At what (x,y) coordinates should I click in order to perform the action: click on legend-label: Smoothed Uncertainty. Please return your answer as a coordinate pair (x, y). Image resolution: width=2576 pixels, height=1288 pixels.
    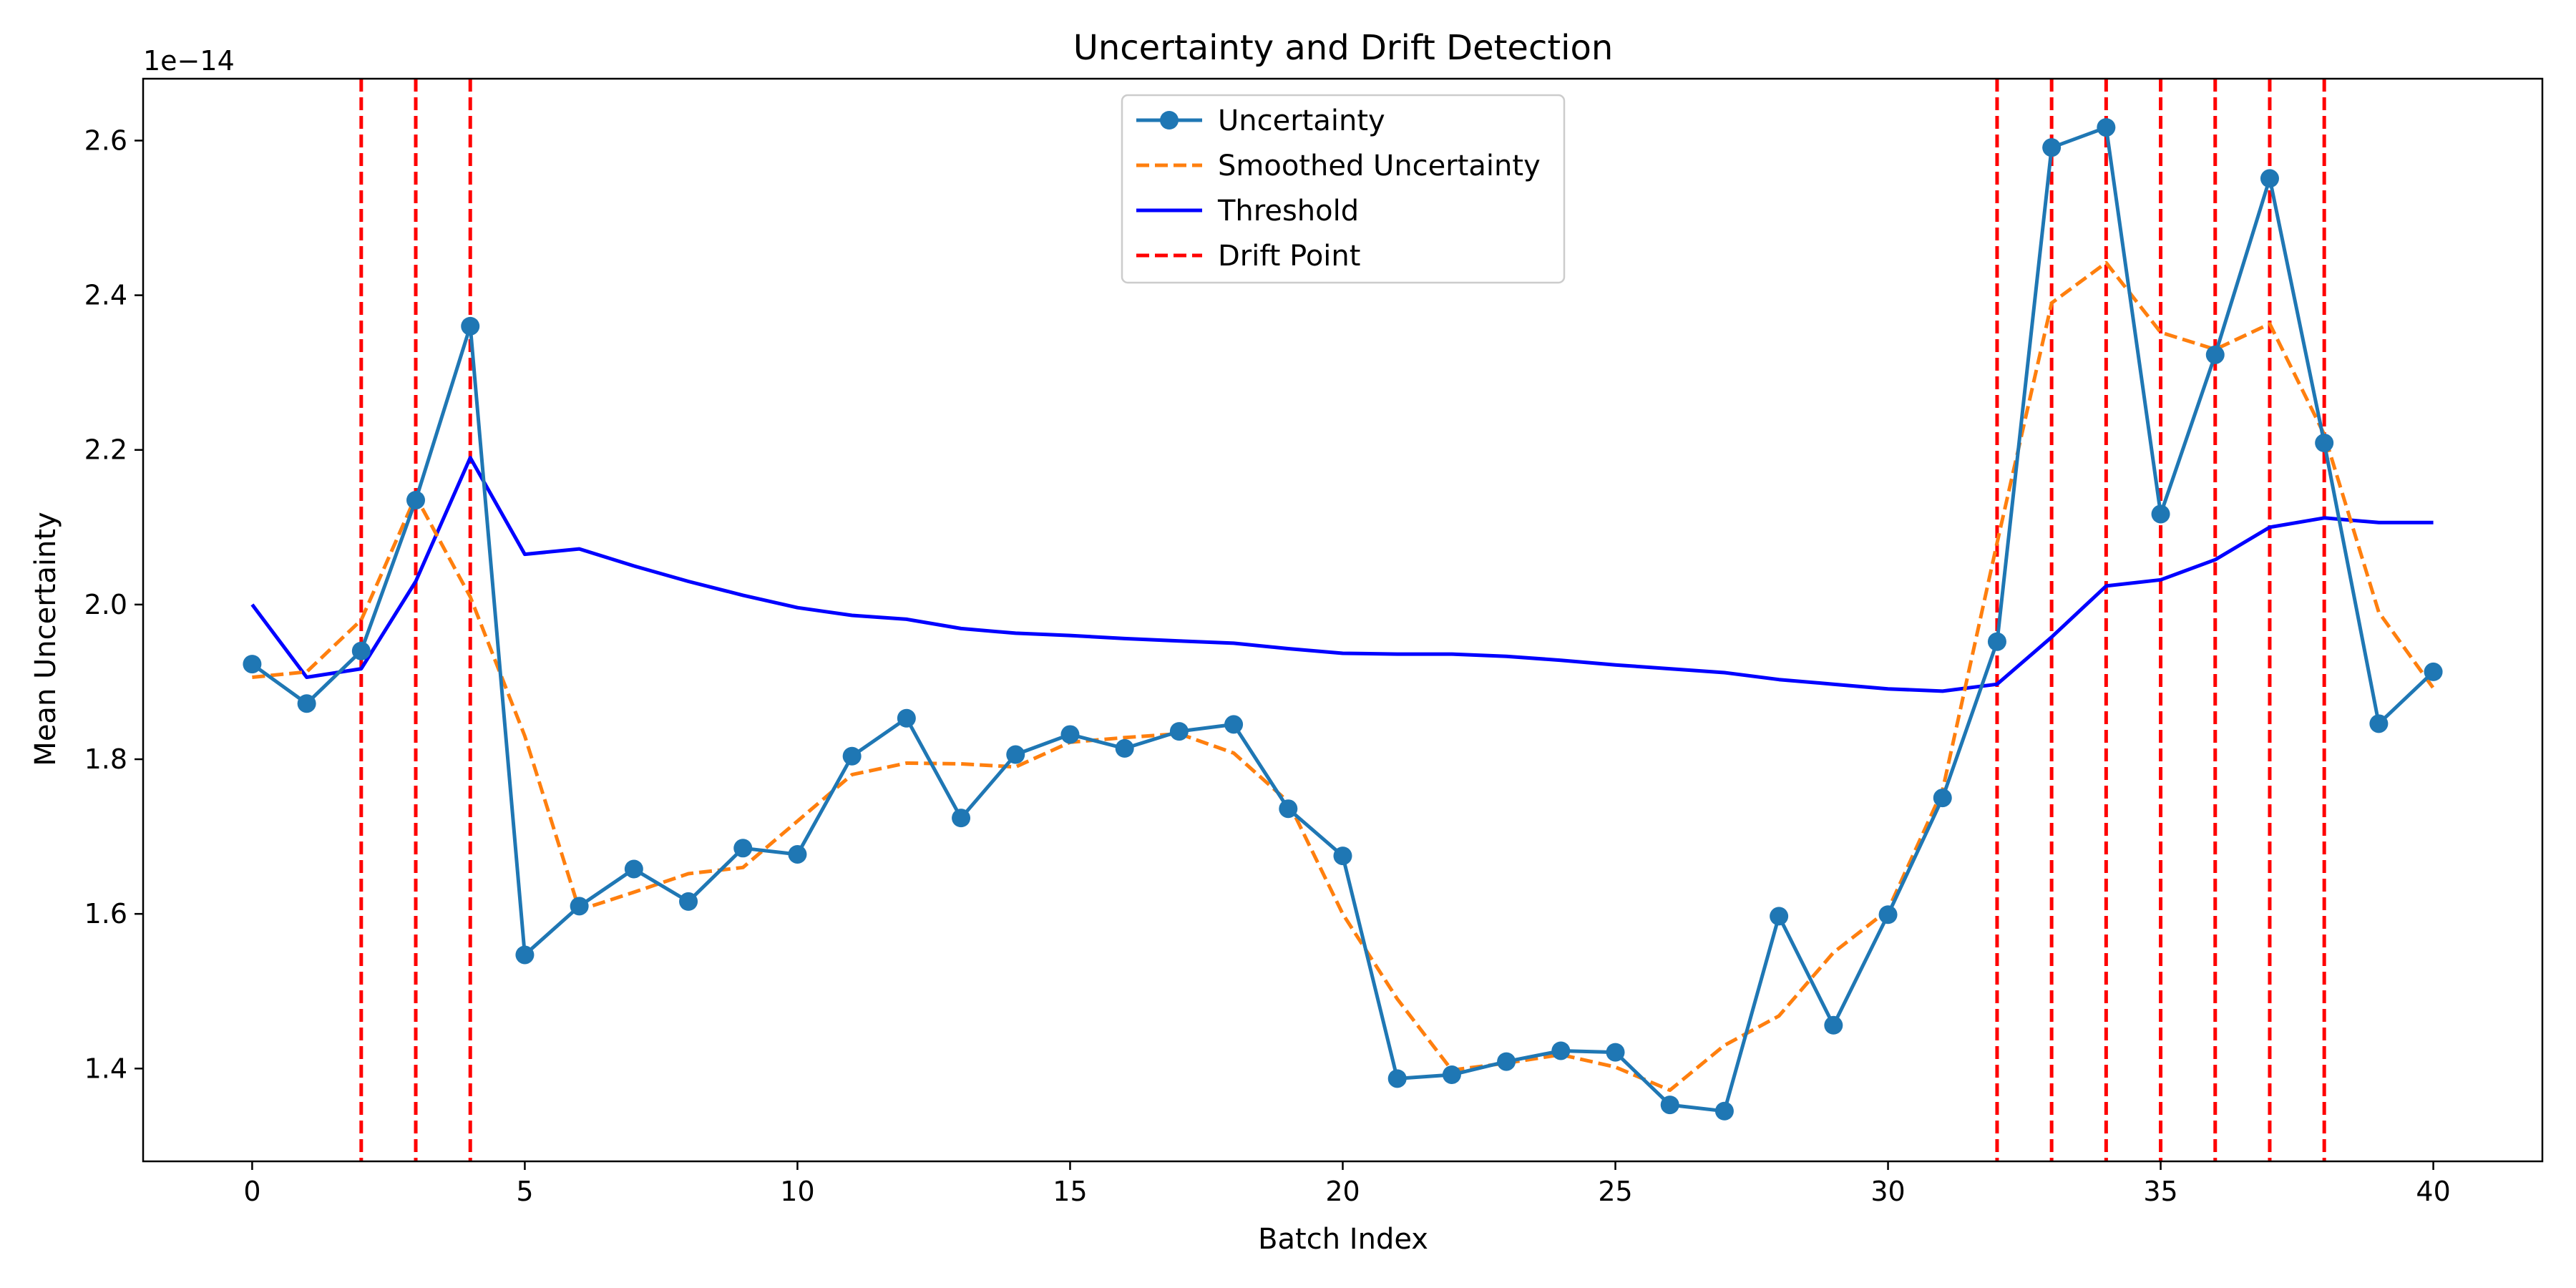
    Looking at the image, I should click on (1379, 166).